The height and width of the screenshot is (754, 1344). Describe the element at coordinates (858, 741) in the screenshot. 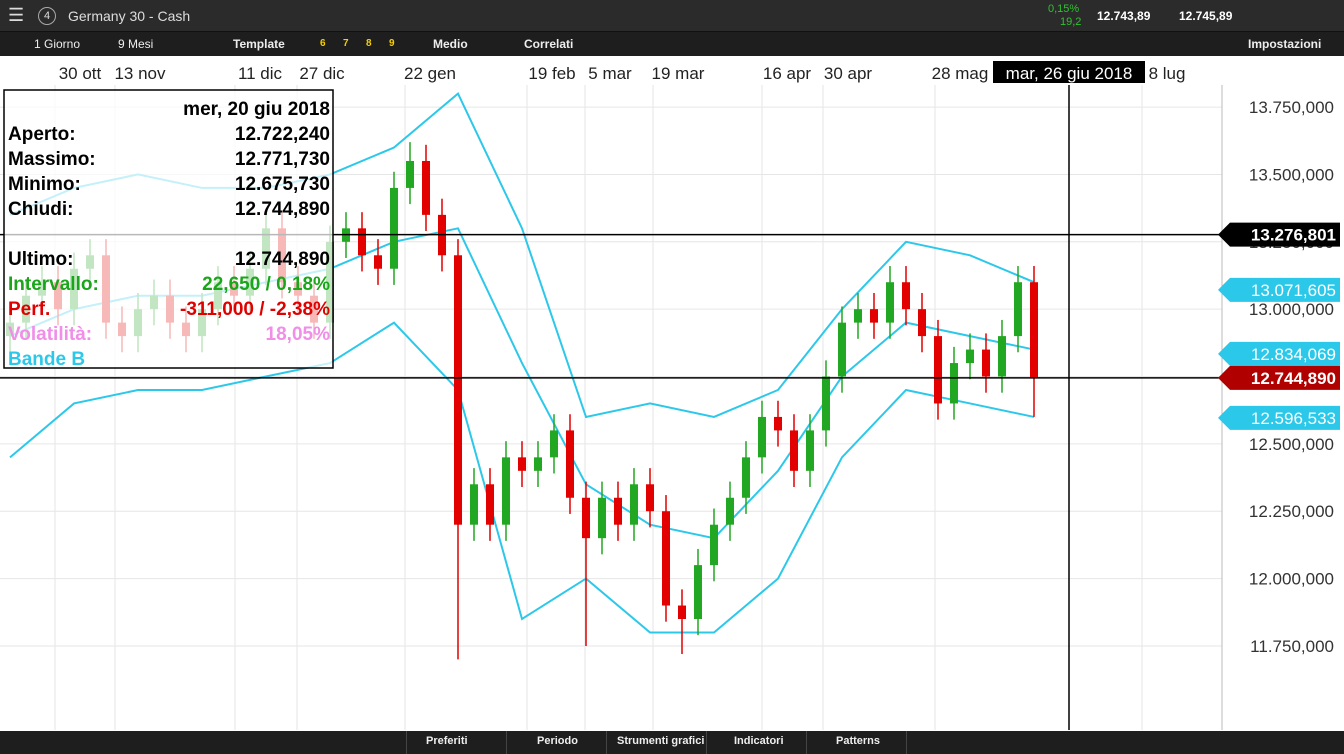

I see `tab: Patterns` at that location.